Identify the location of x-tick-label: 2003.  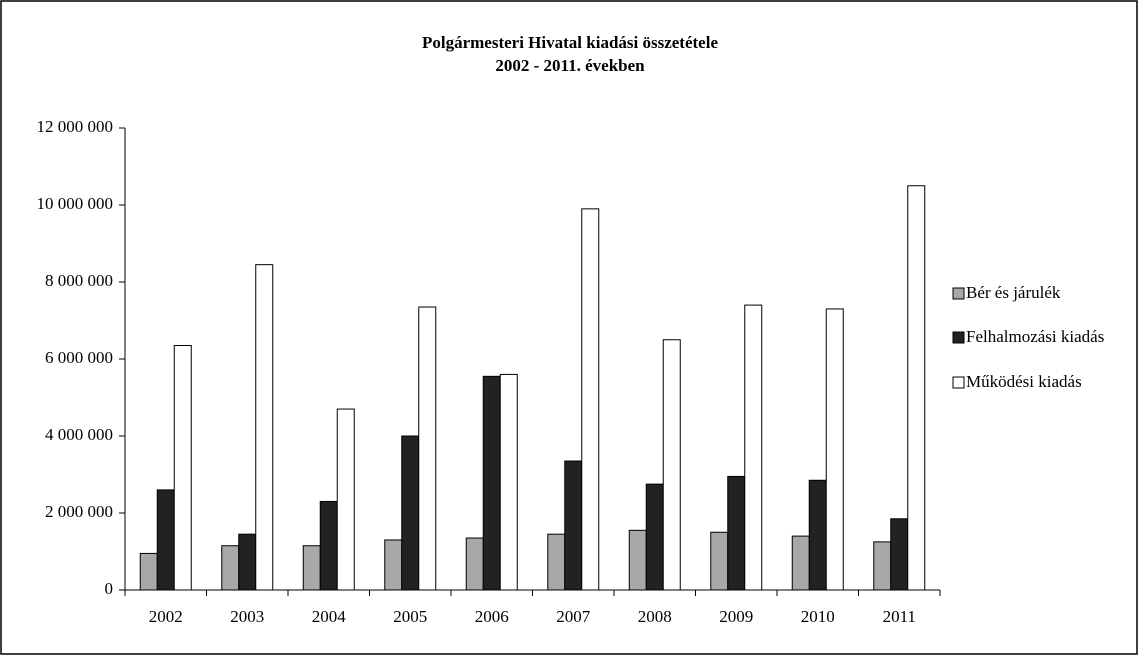
(247, 616).